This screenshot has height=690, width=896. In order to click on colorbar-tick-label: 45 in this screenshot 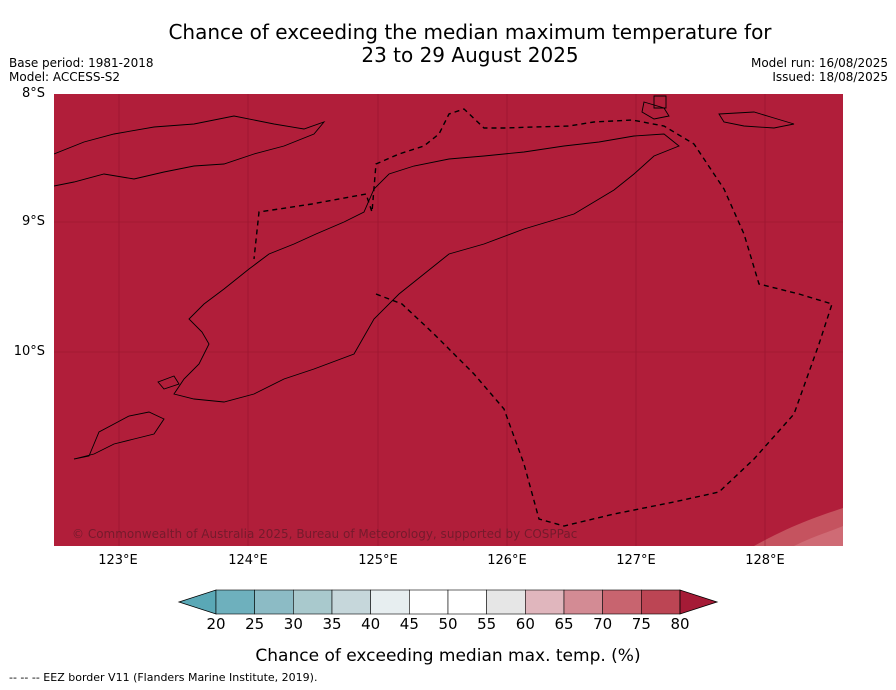, I will do `click(409, 624)`.